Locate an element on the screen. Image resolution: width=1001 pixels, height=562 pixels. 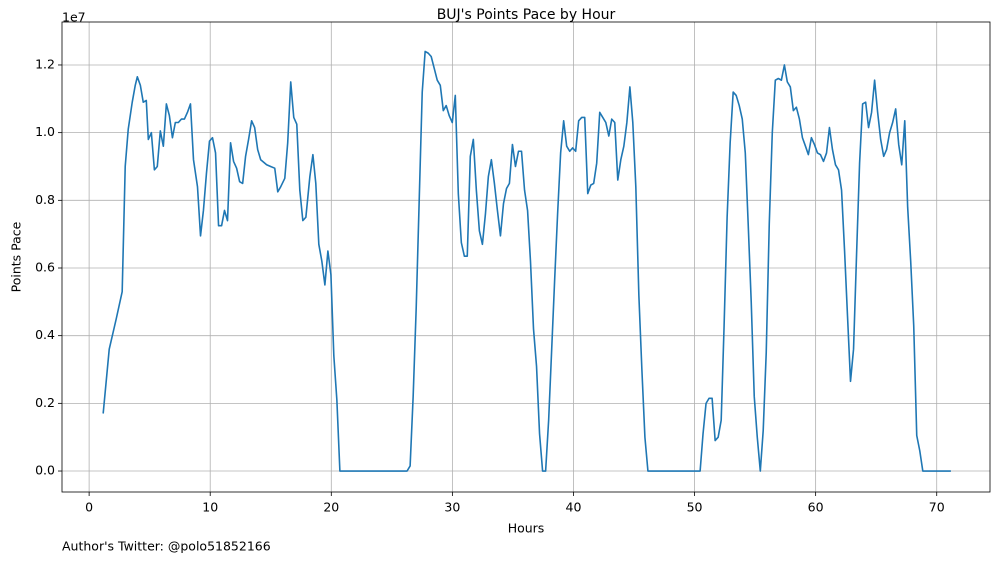
x-tick-label: 30 is located at coordinates (452, 507).